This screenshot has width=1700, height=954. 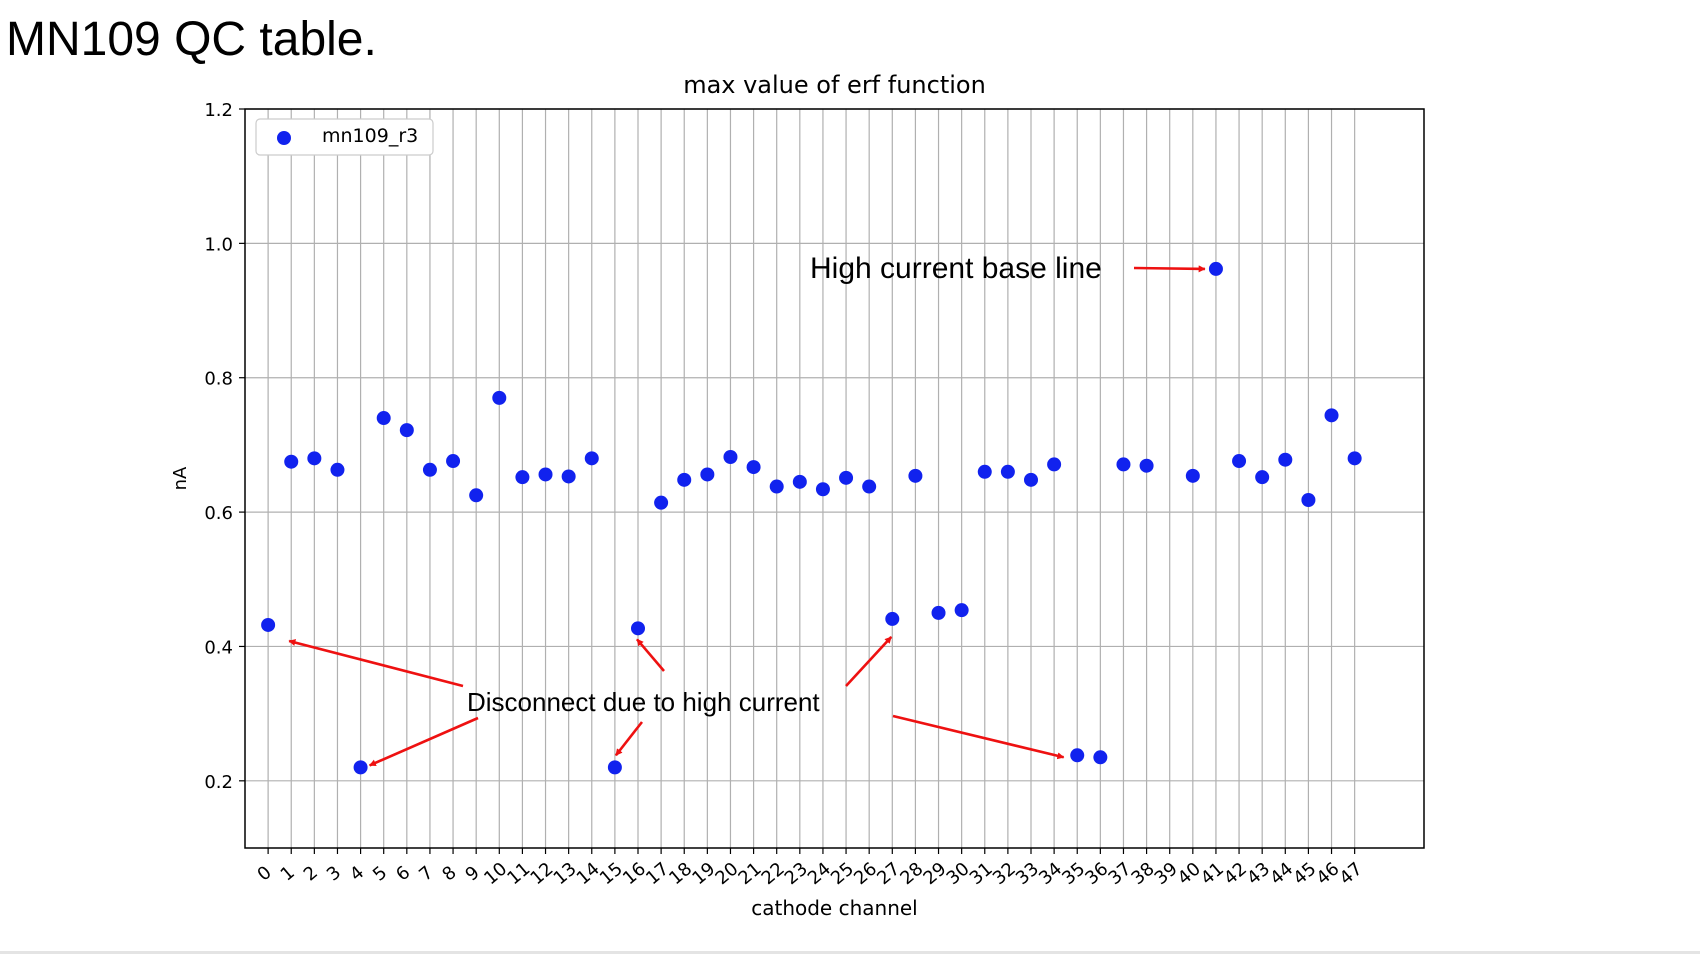 I want to click on annotation-high-current-base-line: High current base line, so click(x=956, y=268).